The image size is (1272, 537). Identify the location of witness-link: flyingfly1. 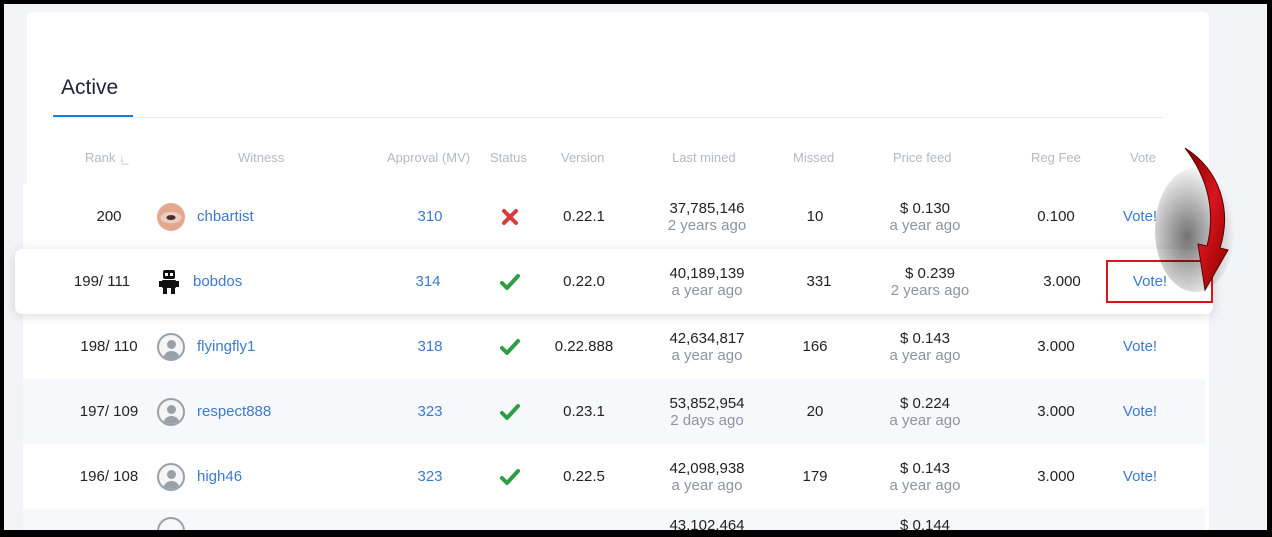
(226, 346).